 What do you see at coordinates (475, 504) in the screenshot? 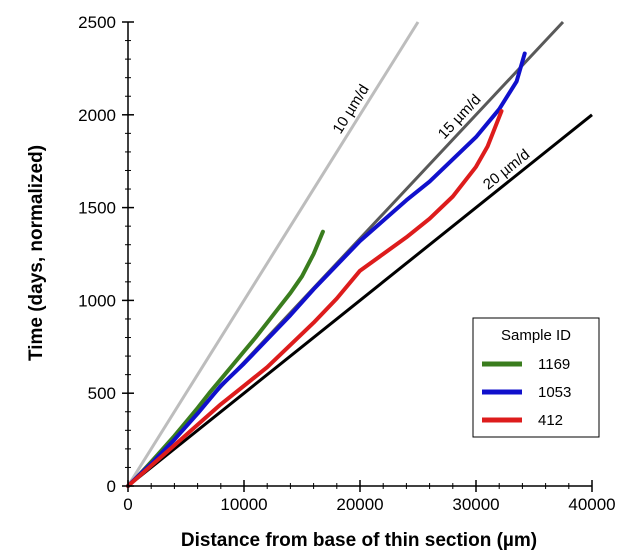
I see `x-tick-label: 30000` at bounding box center [475, 504].